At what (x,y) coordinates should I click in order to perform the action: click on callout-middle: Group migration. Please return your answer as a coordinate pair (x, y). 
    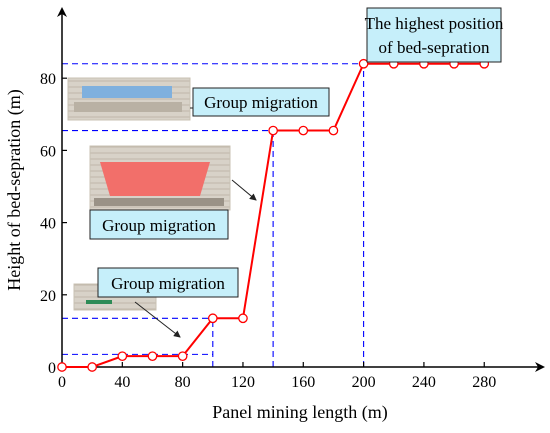
    Looking at the image, I should click on (173, 209).